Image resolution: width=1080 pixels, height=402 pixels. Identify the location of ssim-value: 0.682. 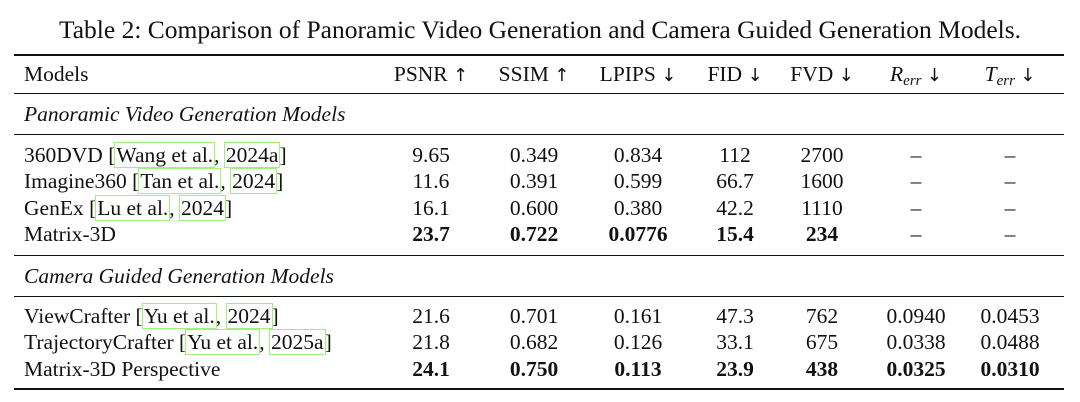
(534, 342).